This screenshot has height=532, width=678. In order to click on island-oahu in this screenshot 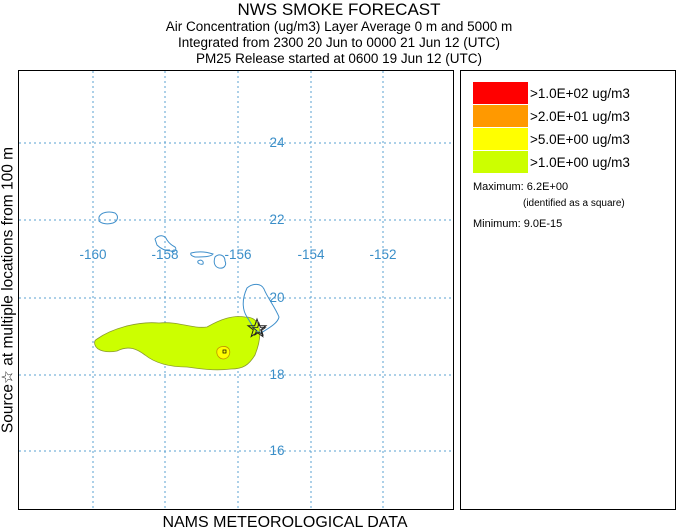, I will do `click(165, 243)`.